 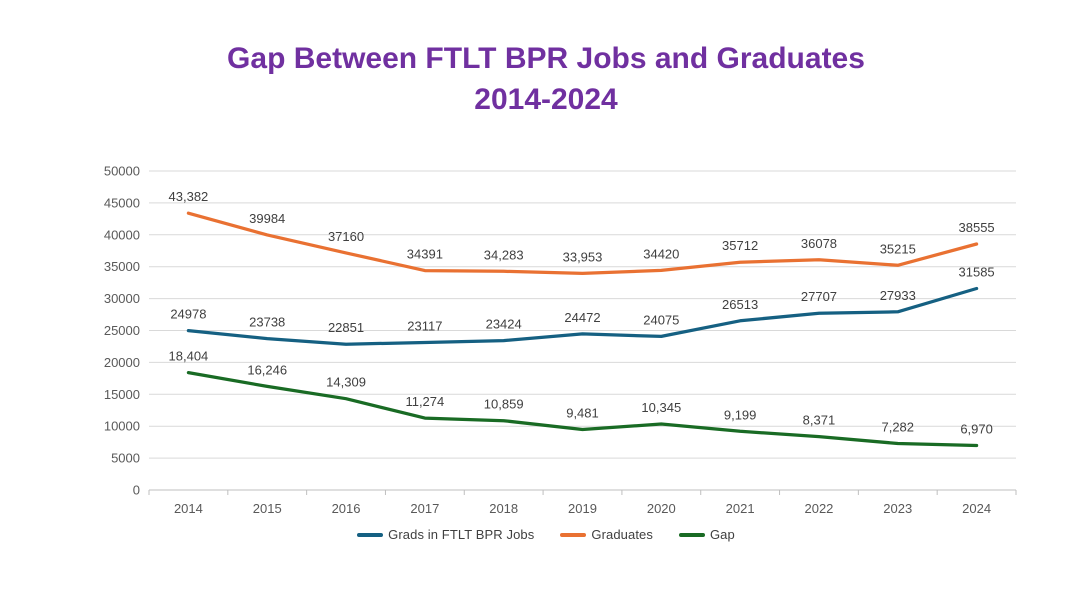 What do you see at coordinates (740, 245) in the screenshot?
I see `data-label: 35712` at bounding box center [740, 245].